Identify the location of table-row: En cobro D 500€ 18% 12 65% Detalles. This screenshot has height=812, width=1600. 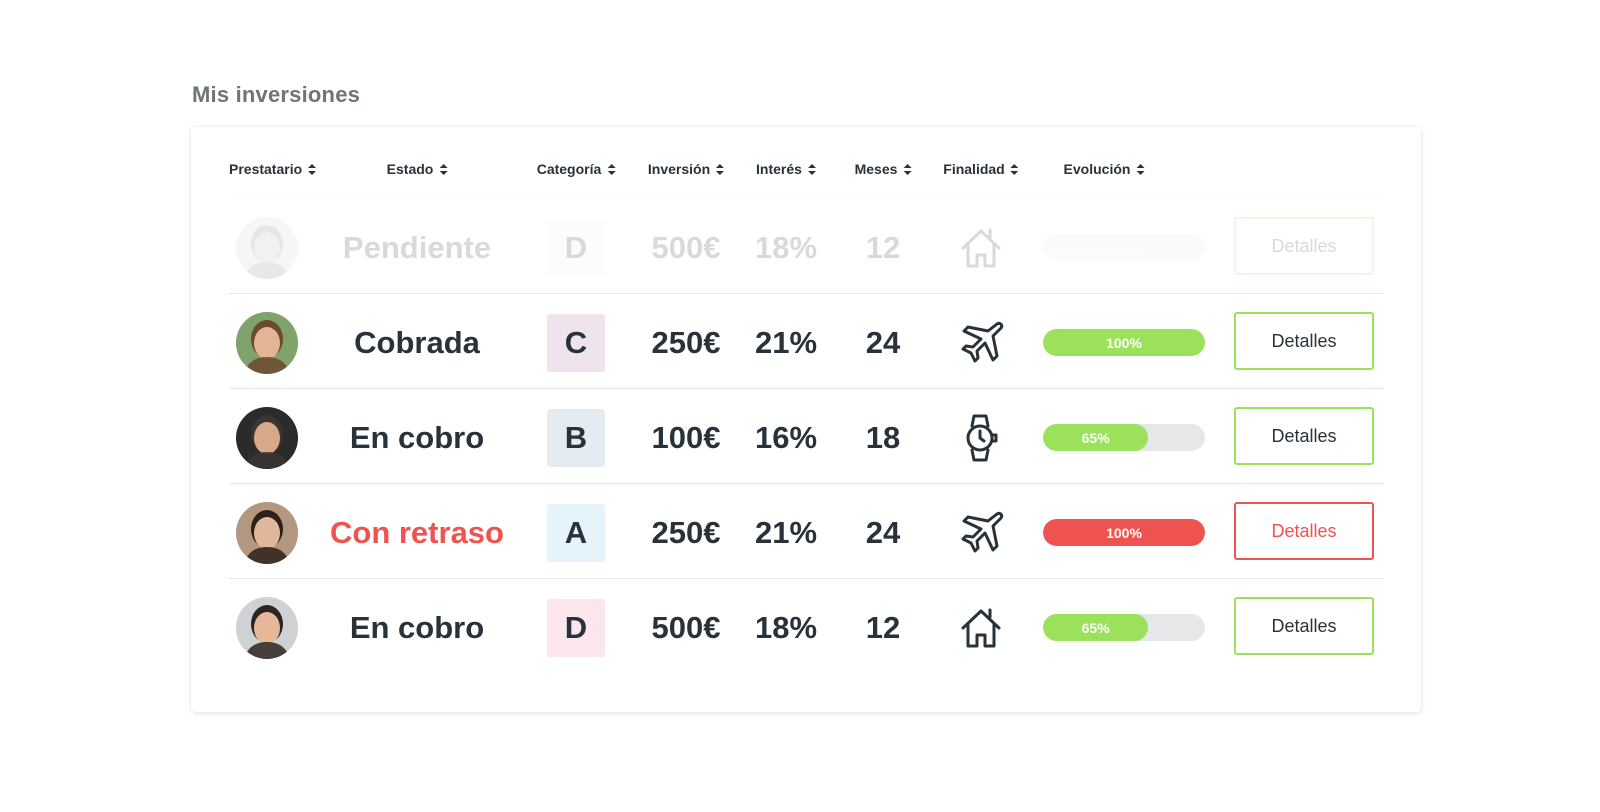
(806, 627).